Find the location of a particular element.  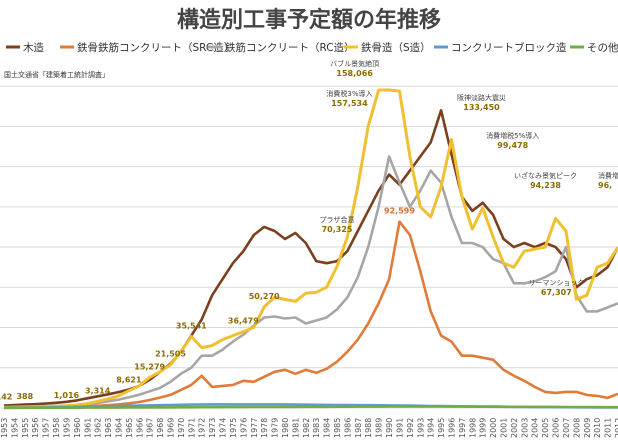

x-tick-label: 1968 is located at coordinates (160, 428).